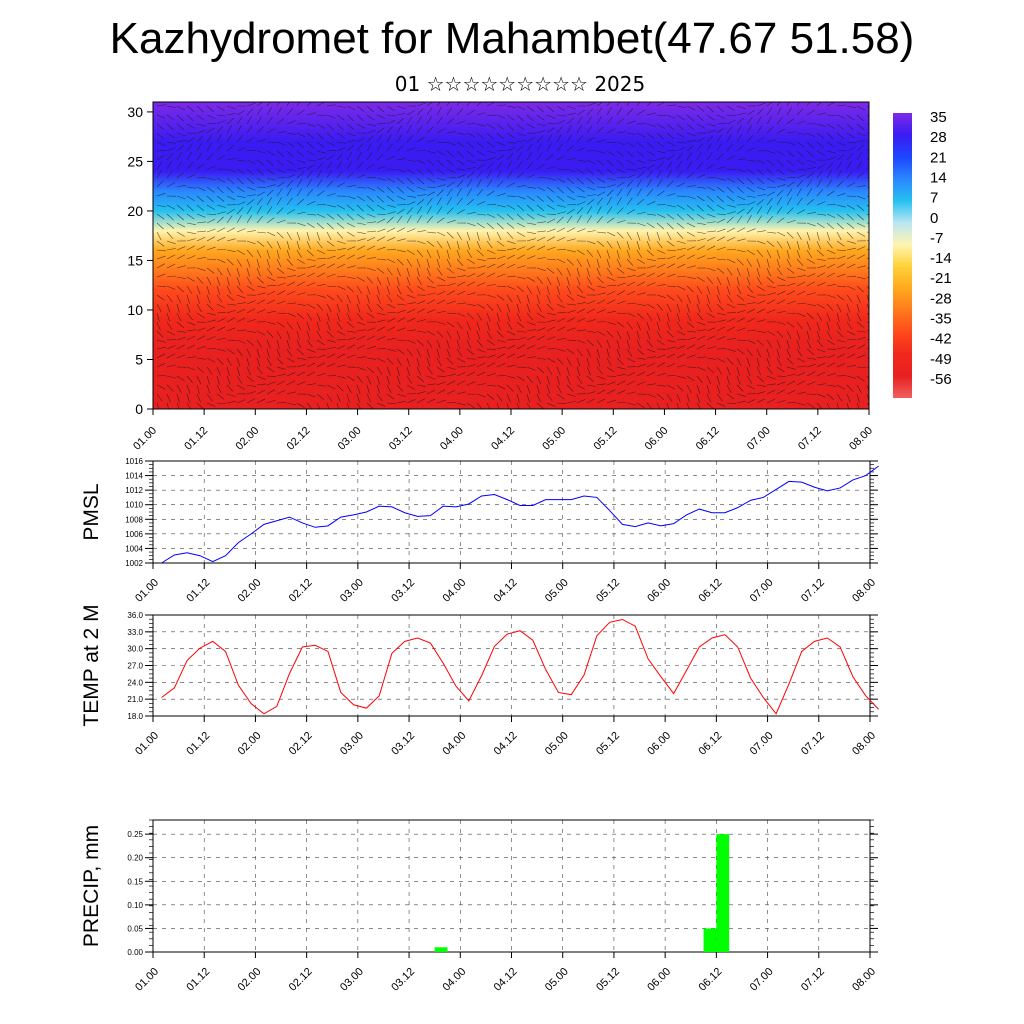 This screenshot has width=1024, height=1024. I want to click on y-tick-label: 25, so click(135, 161).